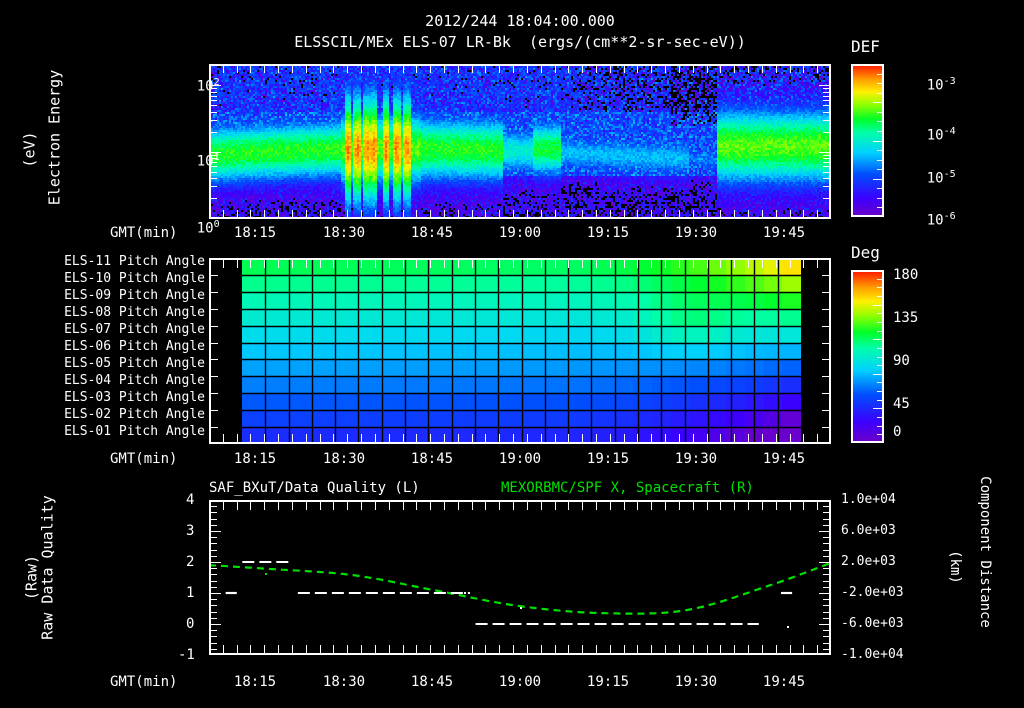 The height and width of the screenshot is (708, 1024). I want to click on panel3-xtick-1: 18:30, so click(344, 682).